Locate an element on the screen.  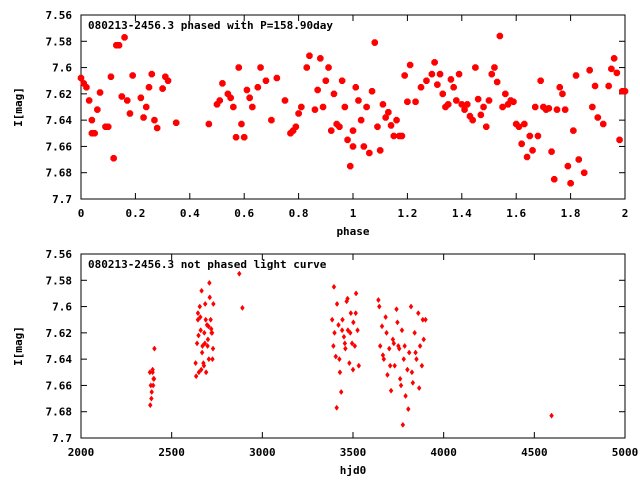
x-tick-label: 0.4 is located at coordinates (190, 213).